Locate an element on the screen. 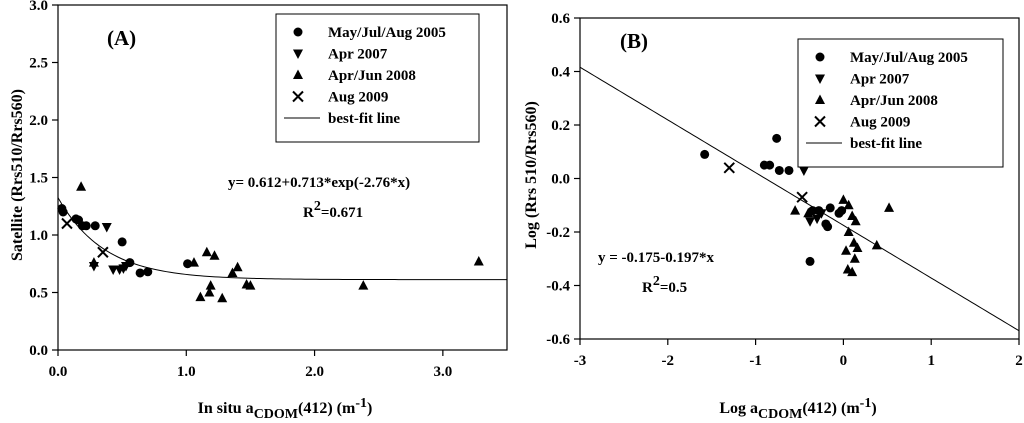 This screenshot has height=423, width=1024. panel-a-xtick-label: 2.0 is located at coordinates (314, 372).